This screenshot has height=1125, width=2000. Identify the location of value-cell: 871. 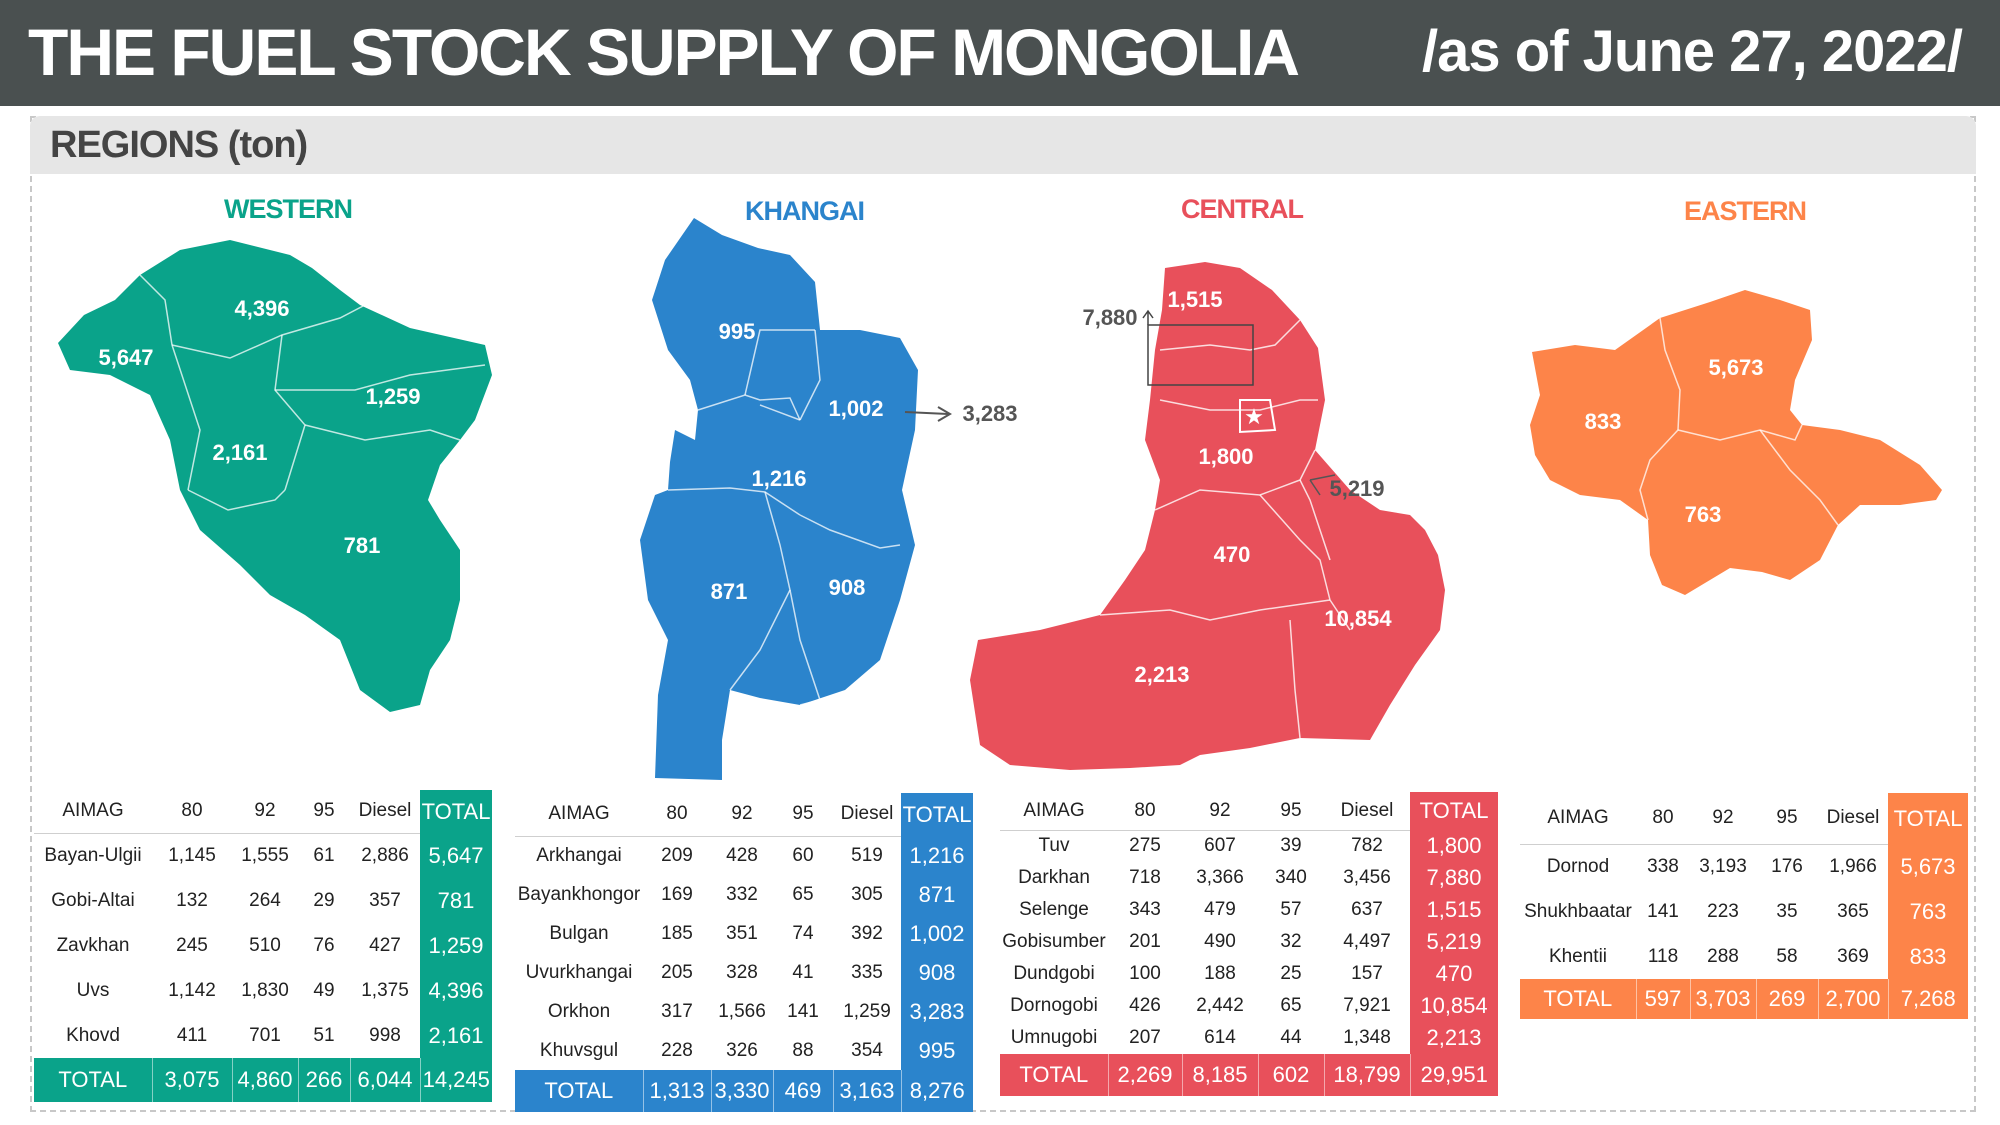
(937, 894).